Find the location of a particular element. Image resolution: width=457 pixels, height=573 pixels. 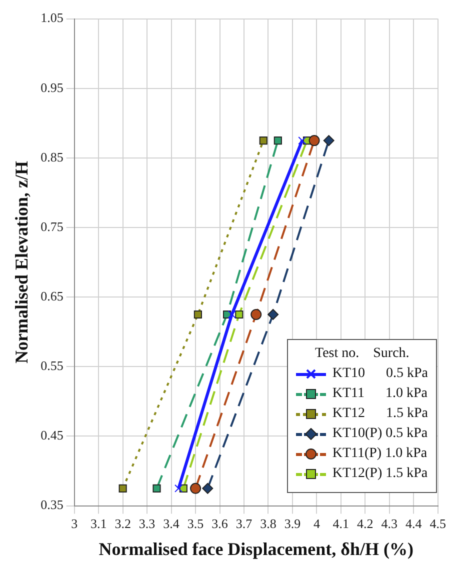

y-tick-label: 0.65 is located at coordinates (52, 296).